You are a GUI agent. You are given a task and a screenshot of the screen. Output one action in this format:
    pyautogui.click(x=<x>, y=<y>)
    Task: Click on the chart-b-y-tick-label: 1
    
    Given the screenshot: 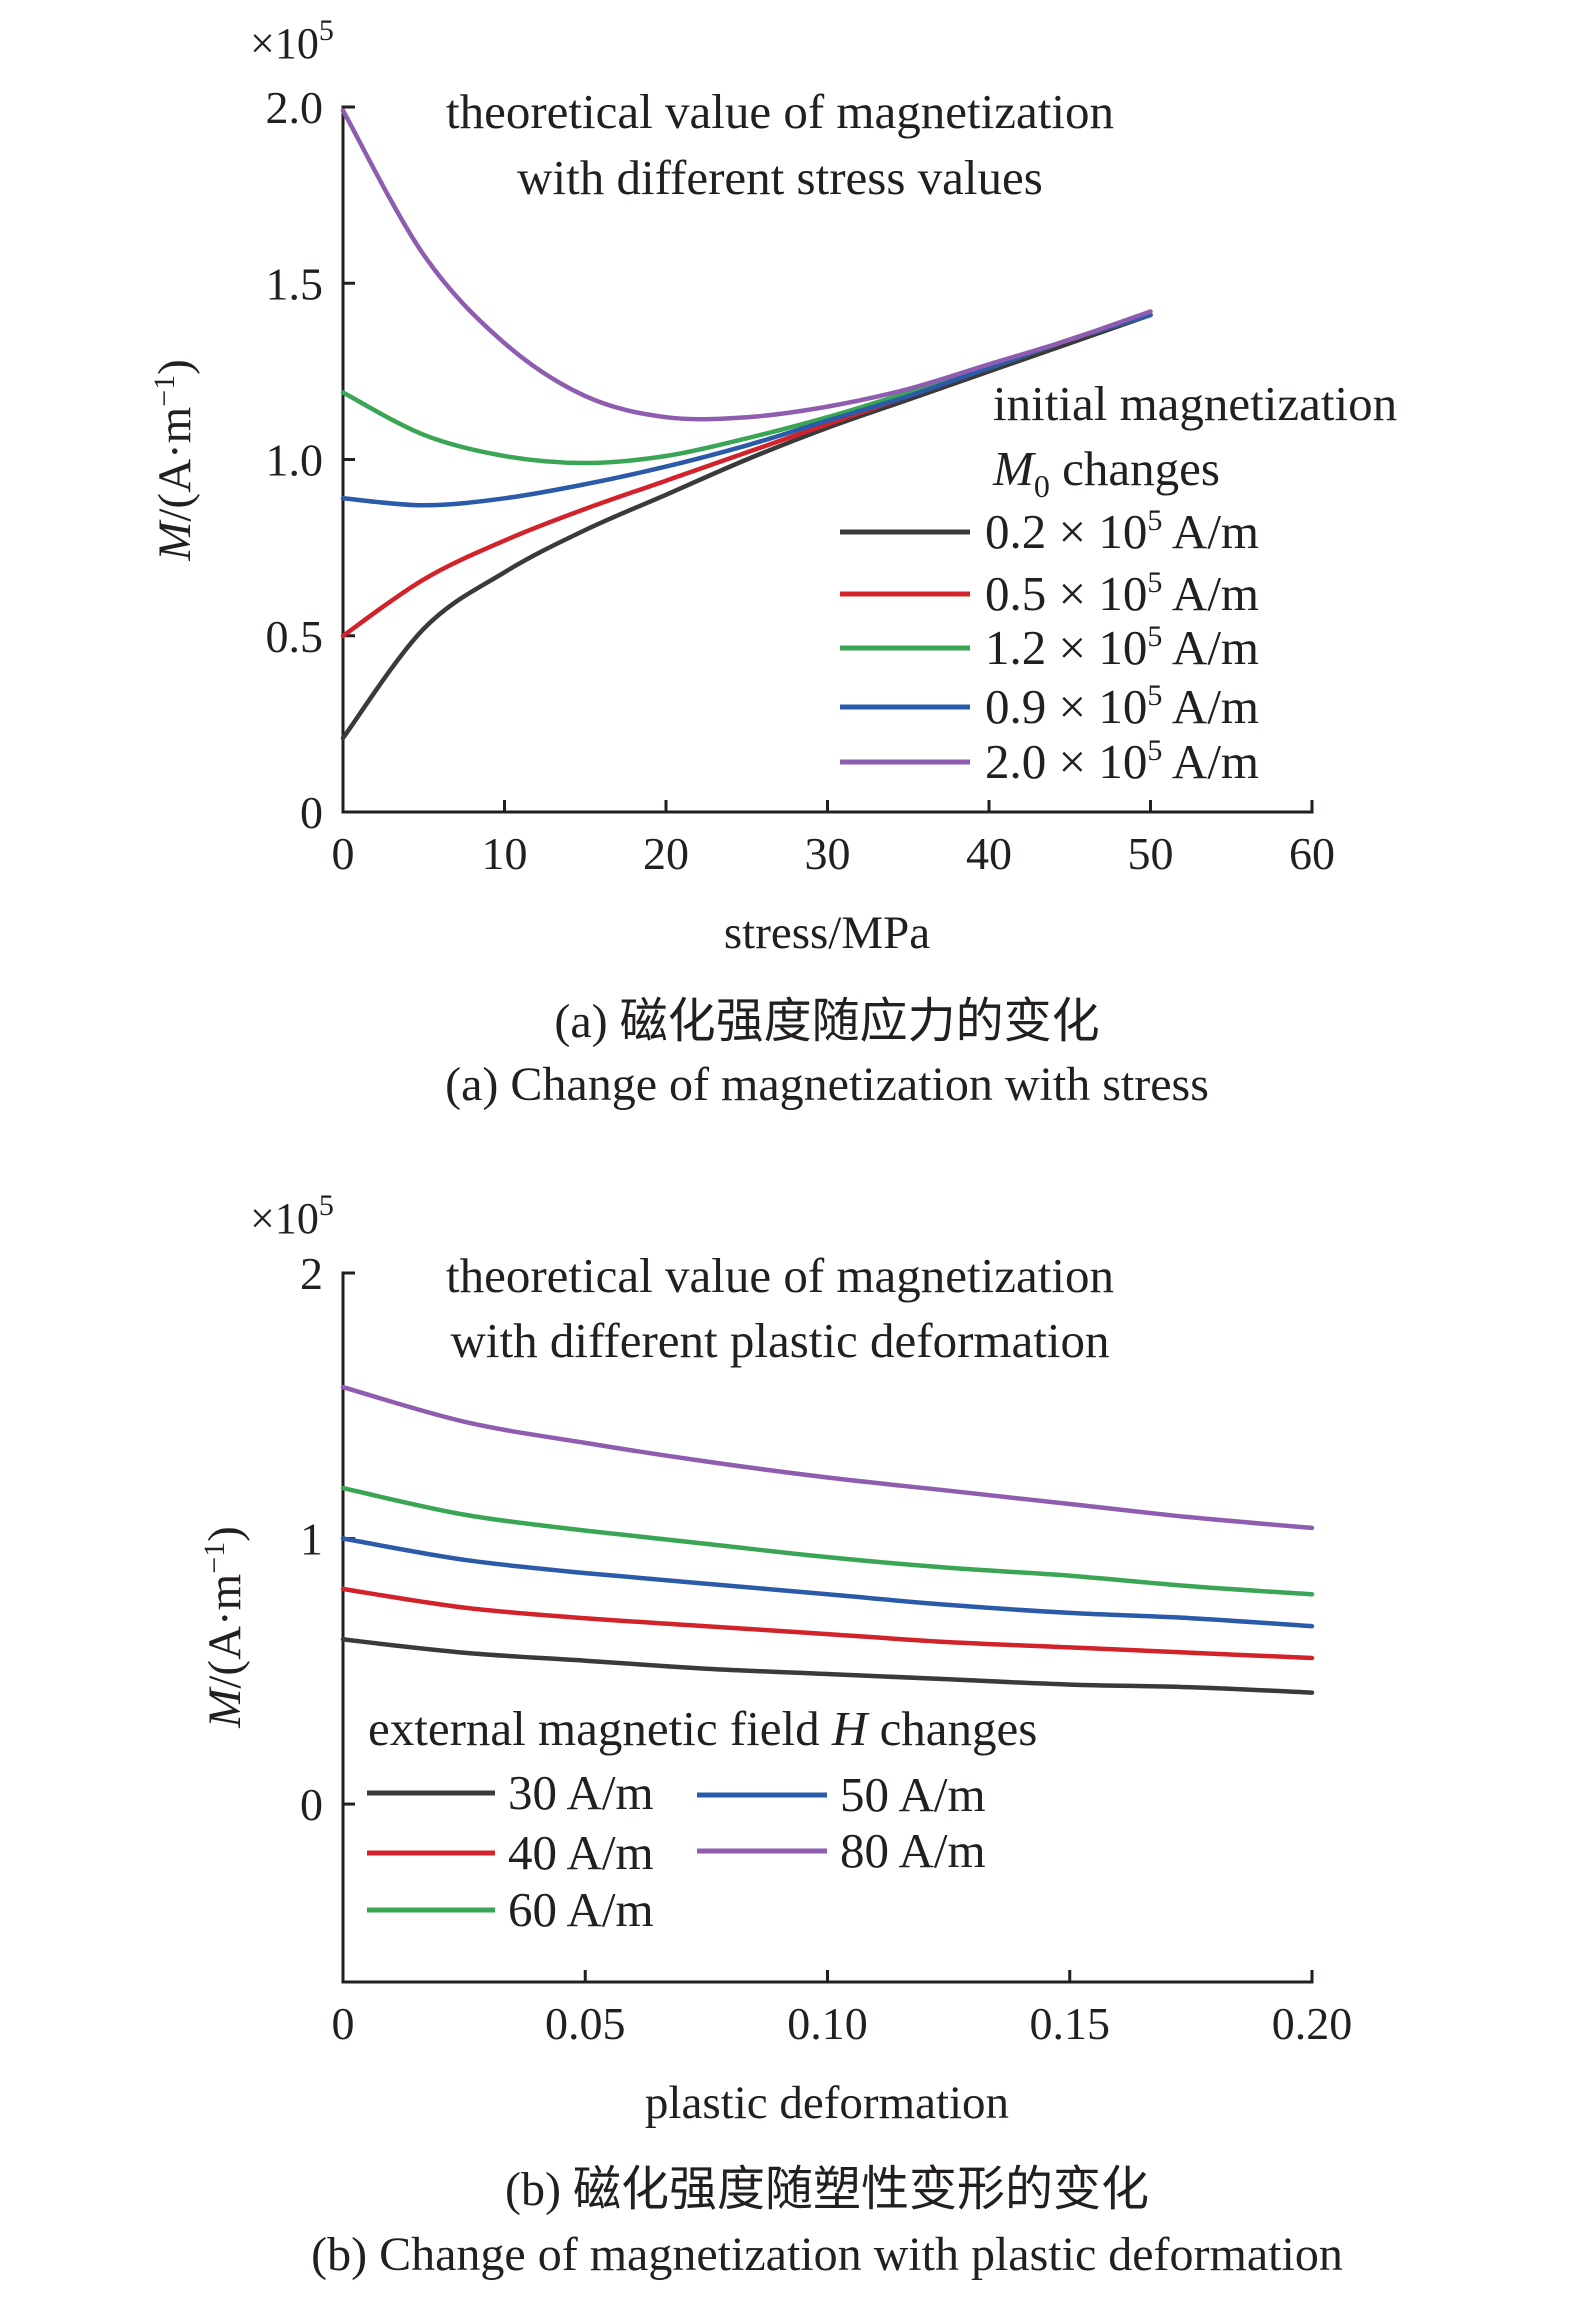 What is the action you would take?
    pyautogui.click(x=311, y=1539)
    